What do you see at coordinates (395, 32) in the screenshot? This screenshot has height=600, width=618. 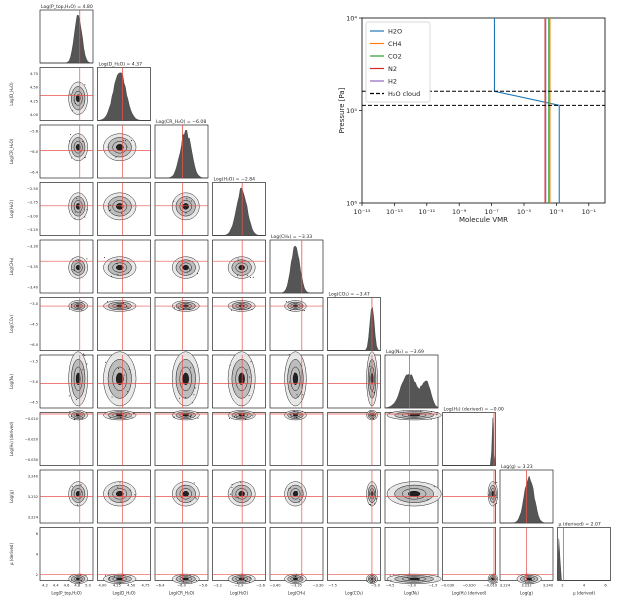 I see `vmr-legend-label: H2O` at bounding box center [395, 32].